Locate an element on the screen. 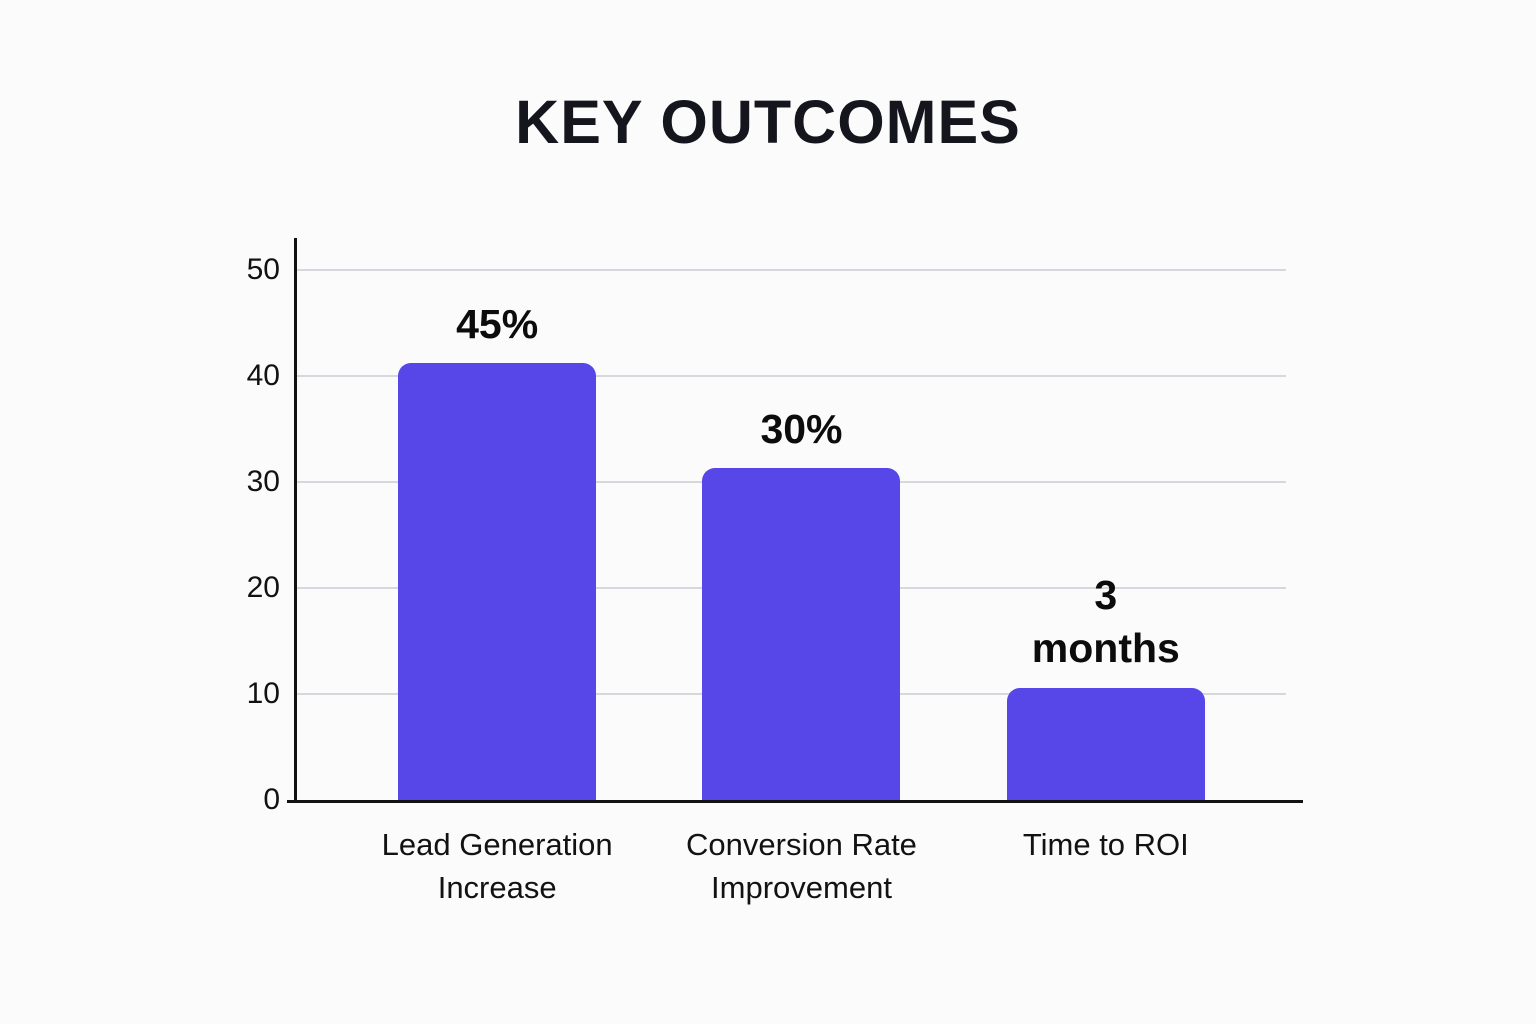 The image size is (1536, 1024). x-category-label-0: Lead Generation Increase is located at coordinates (497, 866).